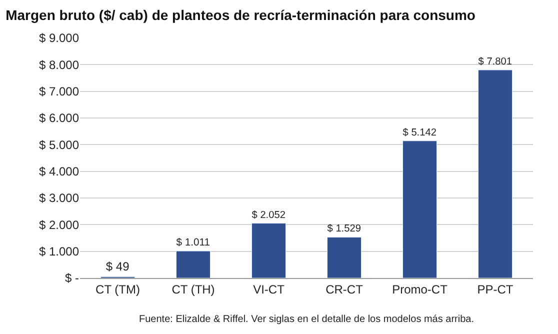 The image size is (558, 334). Describe the element at coordinates (59, 171) in the screenshot. I see `y-tick-label: $ 4.000` at that location.